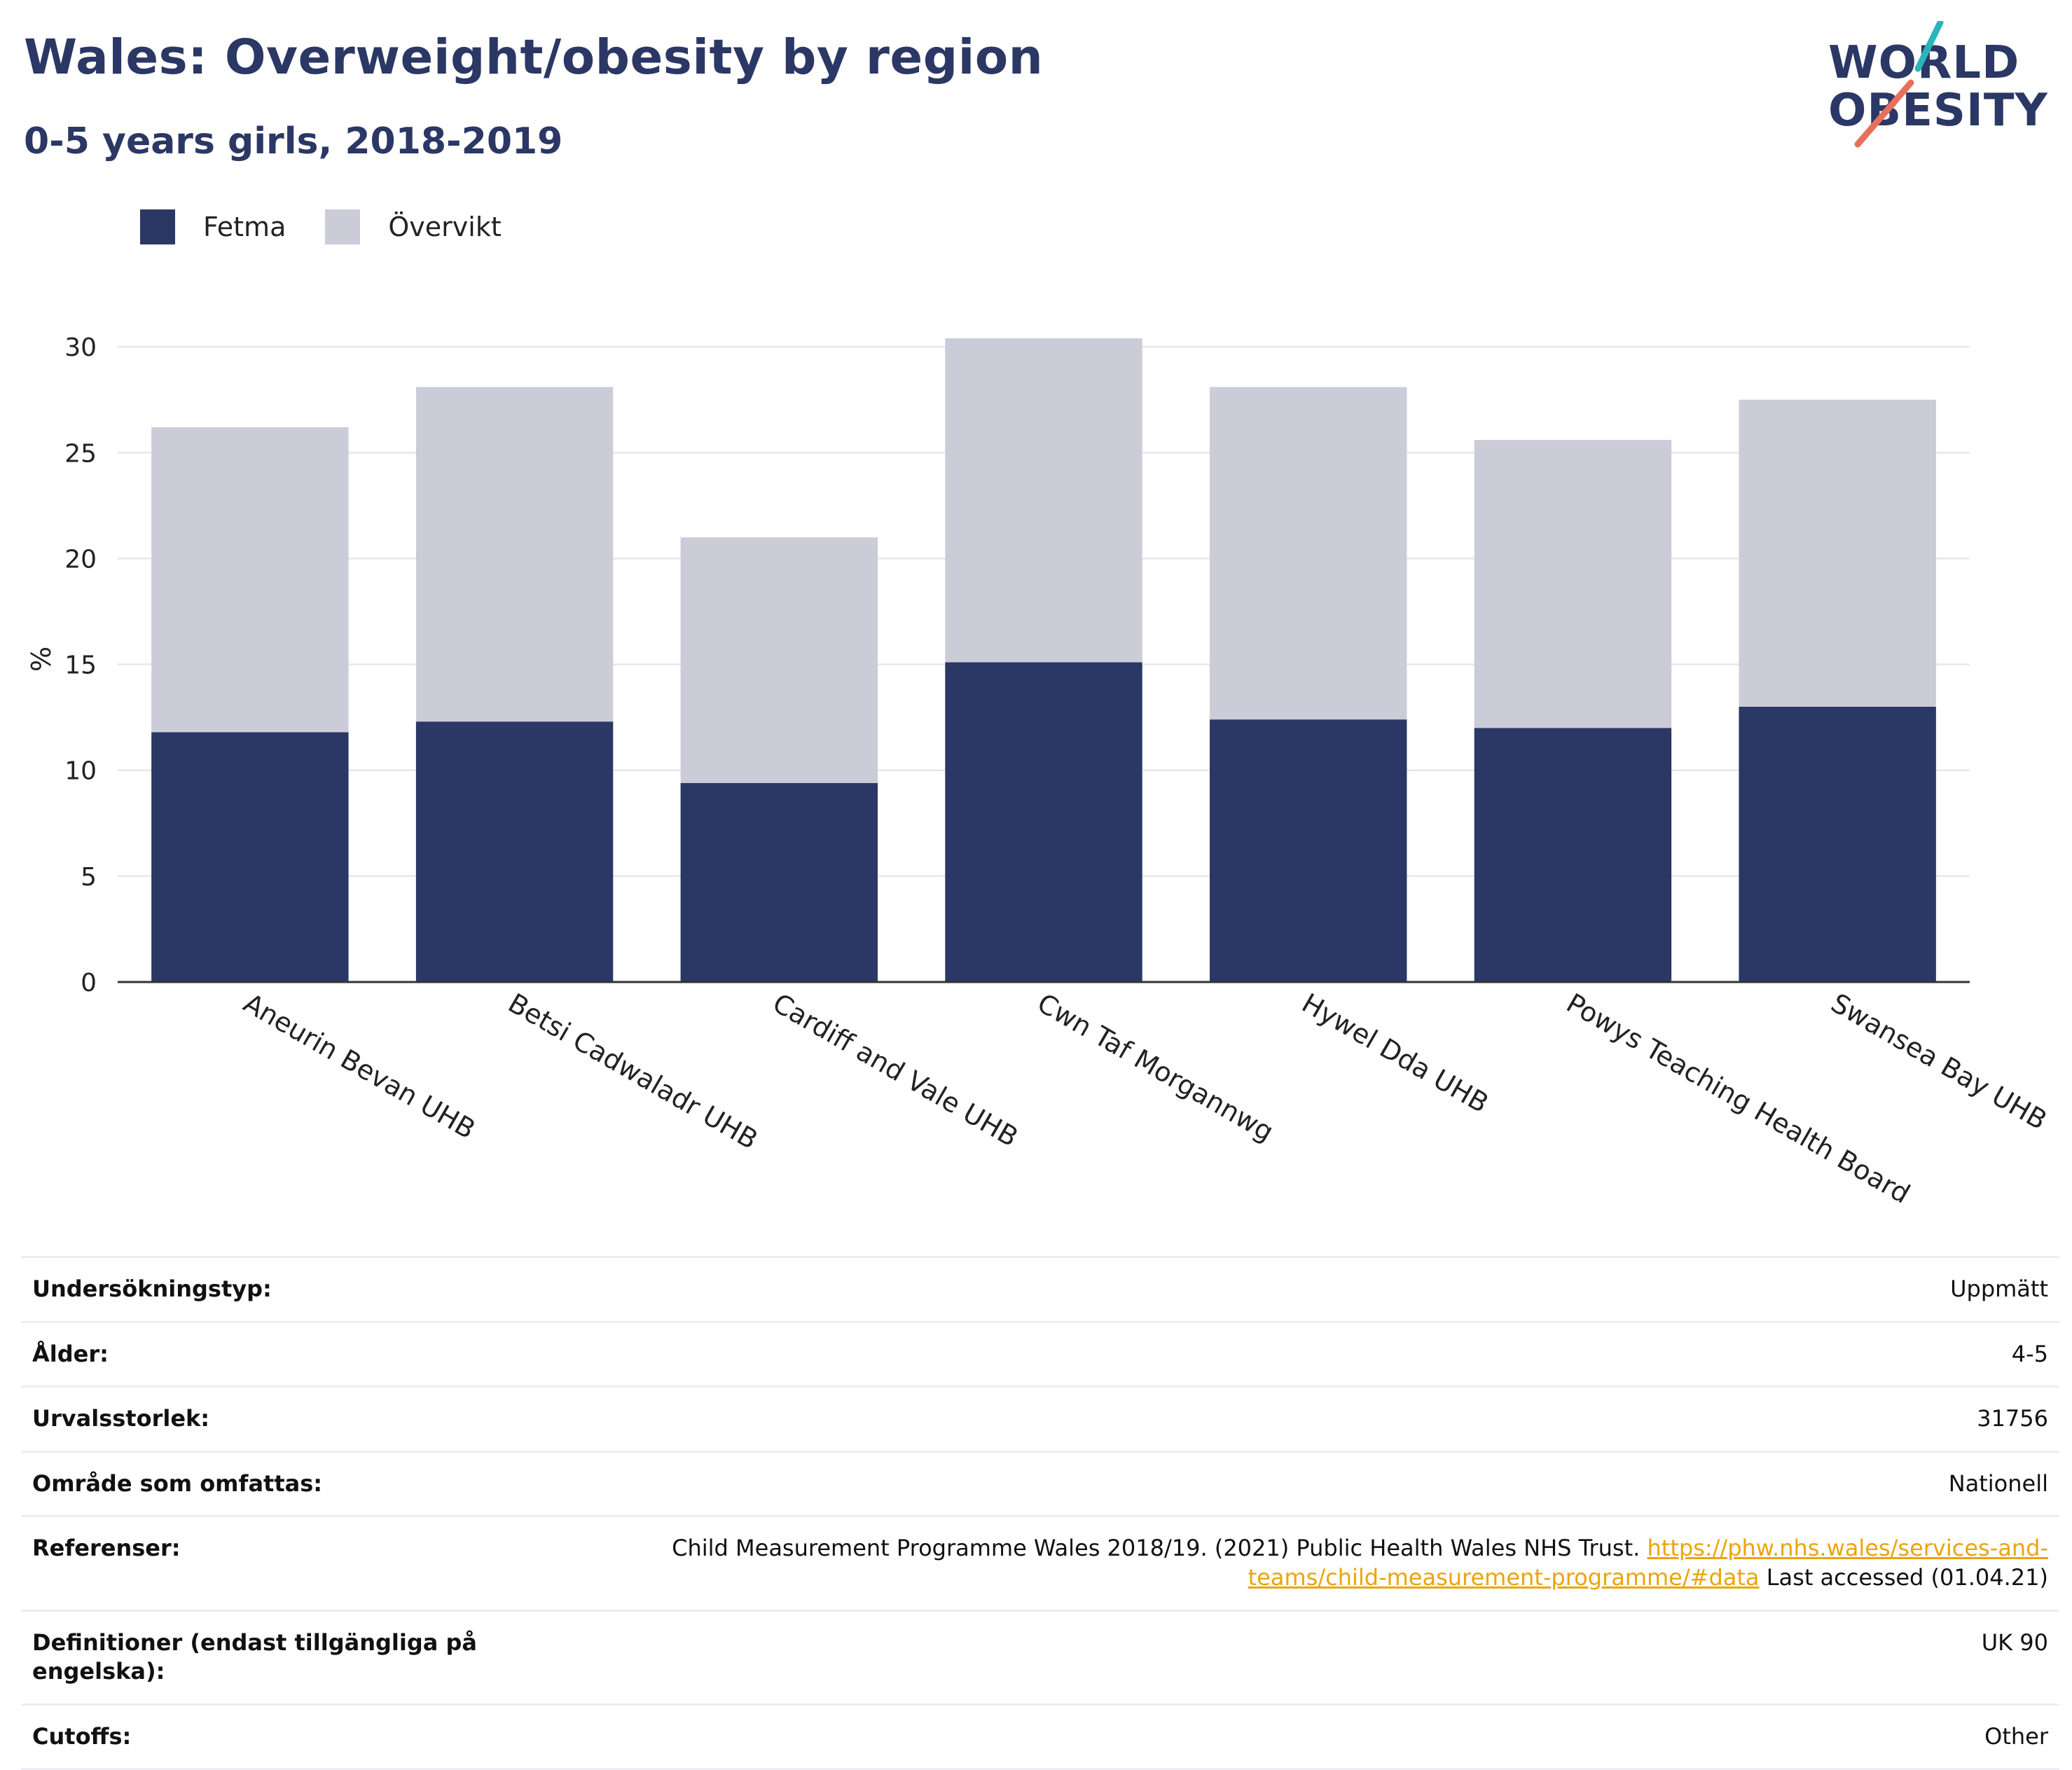 The height and width of the screenshot is (1770, 2072). What do you see at coordinates (1276, 1483) in the screenshot?
I see `meta-value: Nationell` at bounding box center [1276, 1483].